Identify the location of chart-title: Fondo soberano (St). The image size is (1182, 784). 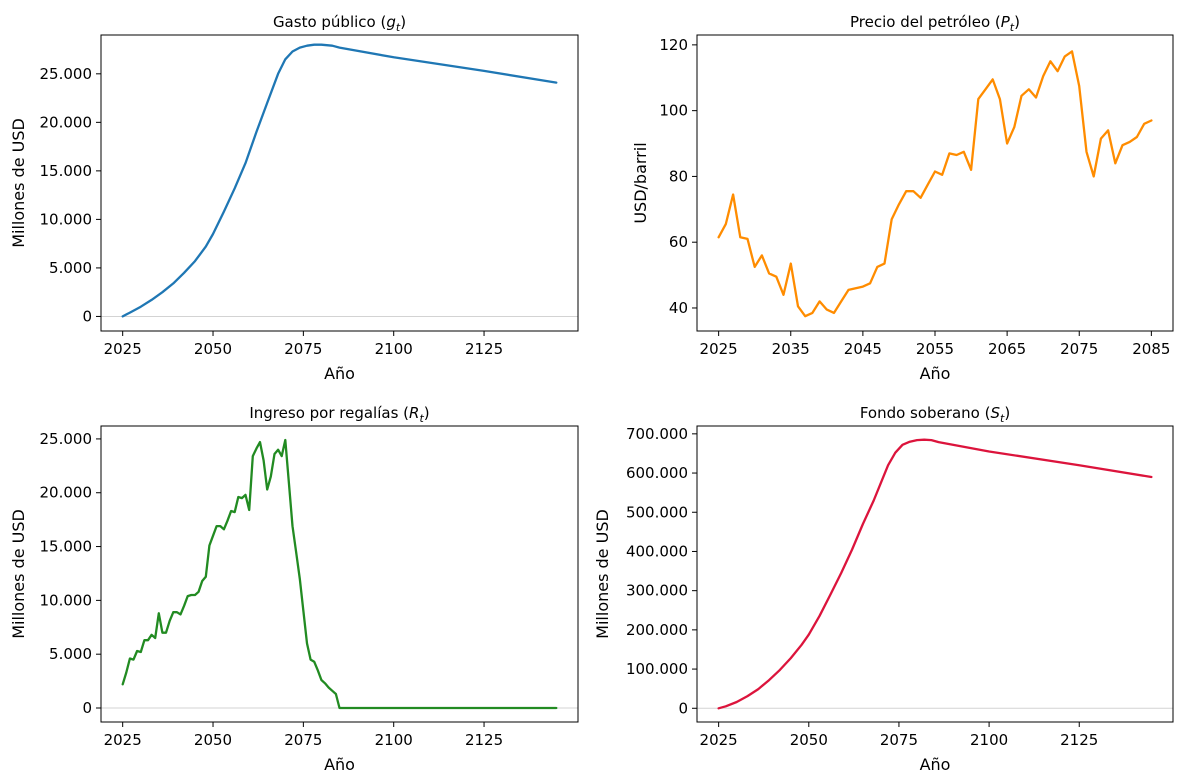
(935, 414).